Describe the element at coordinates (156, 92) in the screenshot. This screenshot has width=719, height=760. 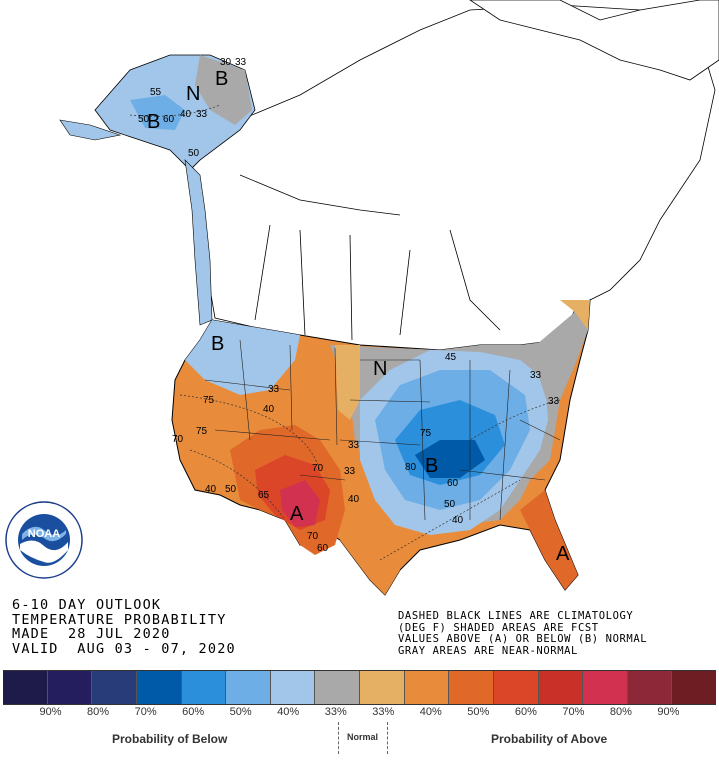
I see `contour-label: 55` at that location.